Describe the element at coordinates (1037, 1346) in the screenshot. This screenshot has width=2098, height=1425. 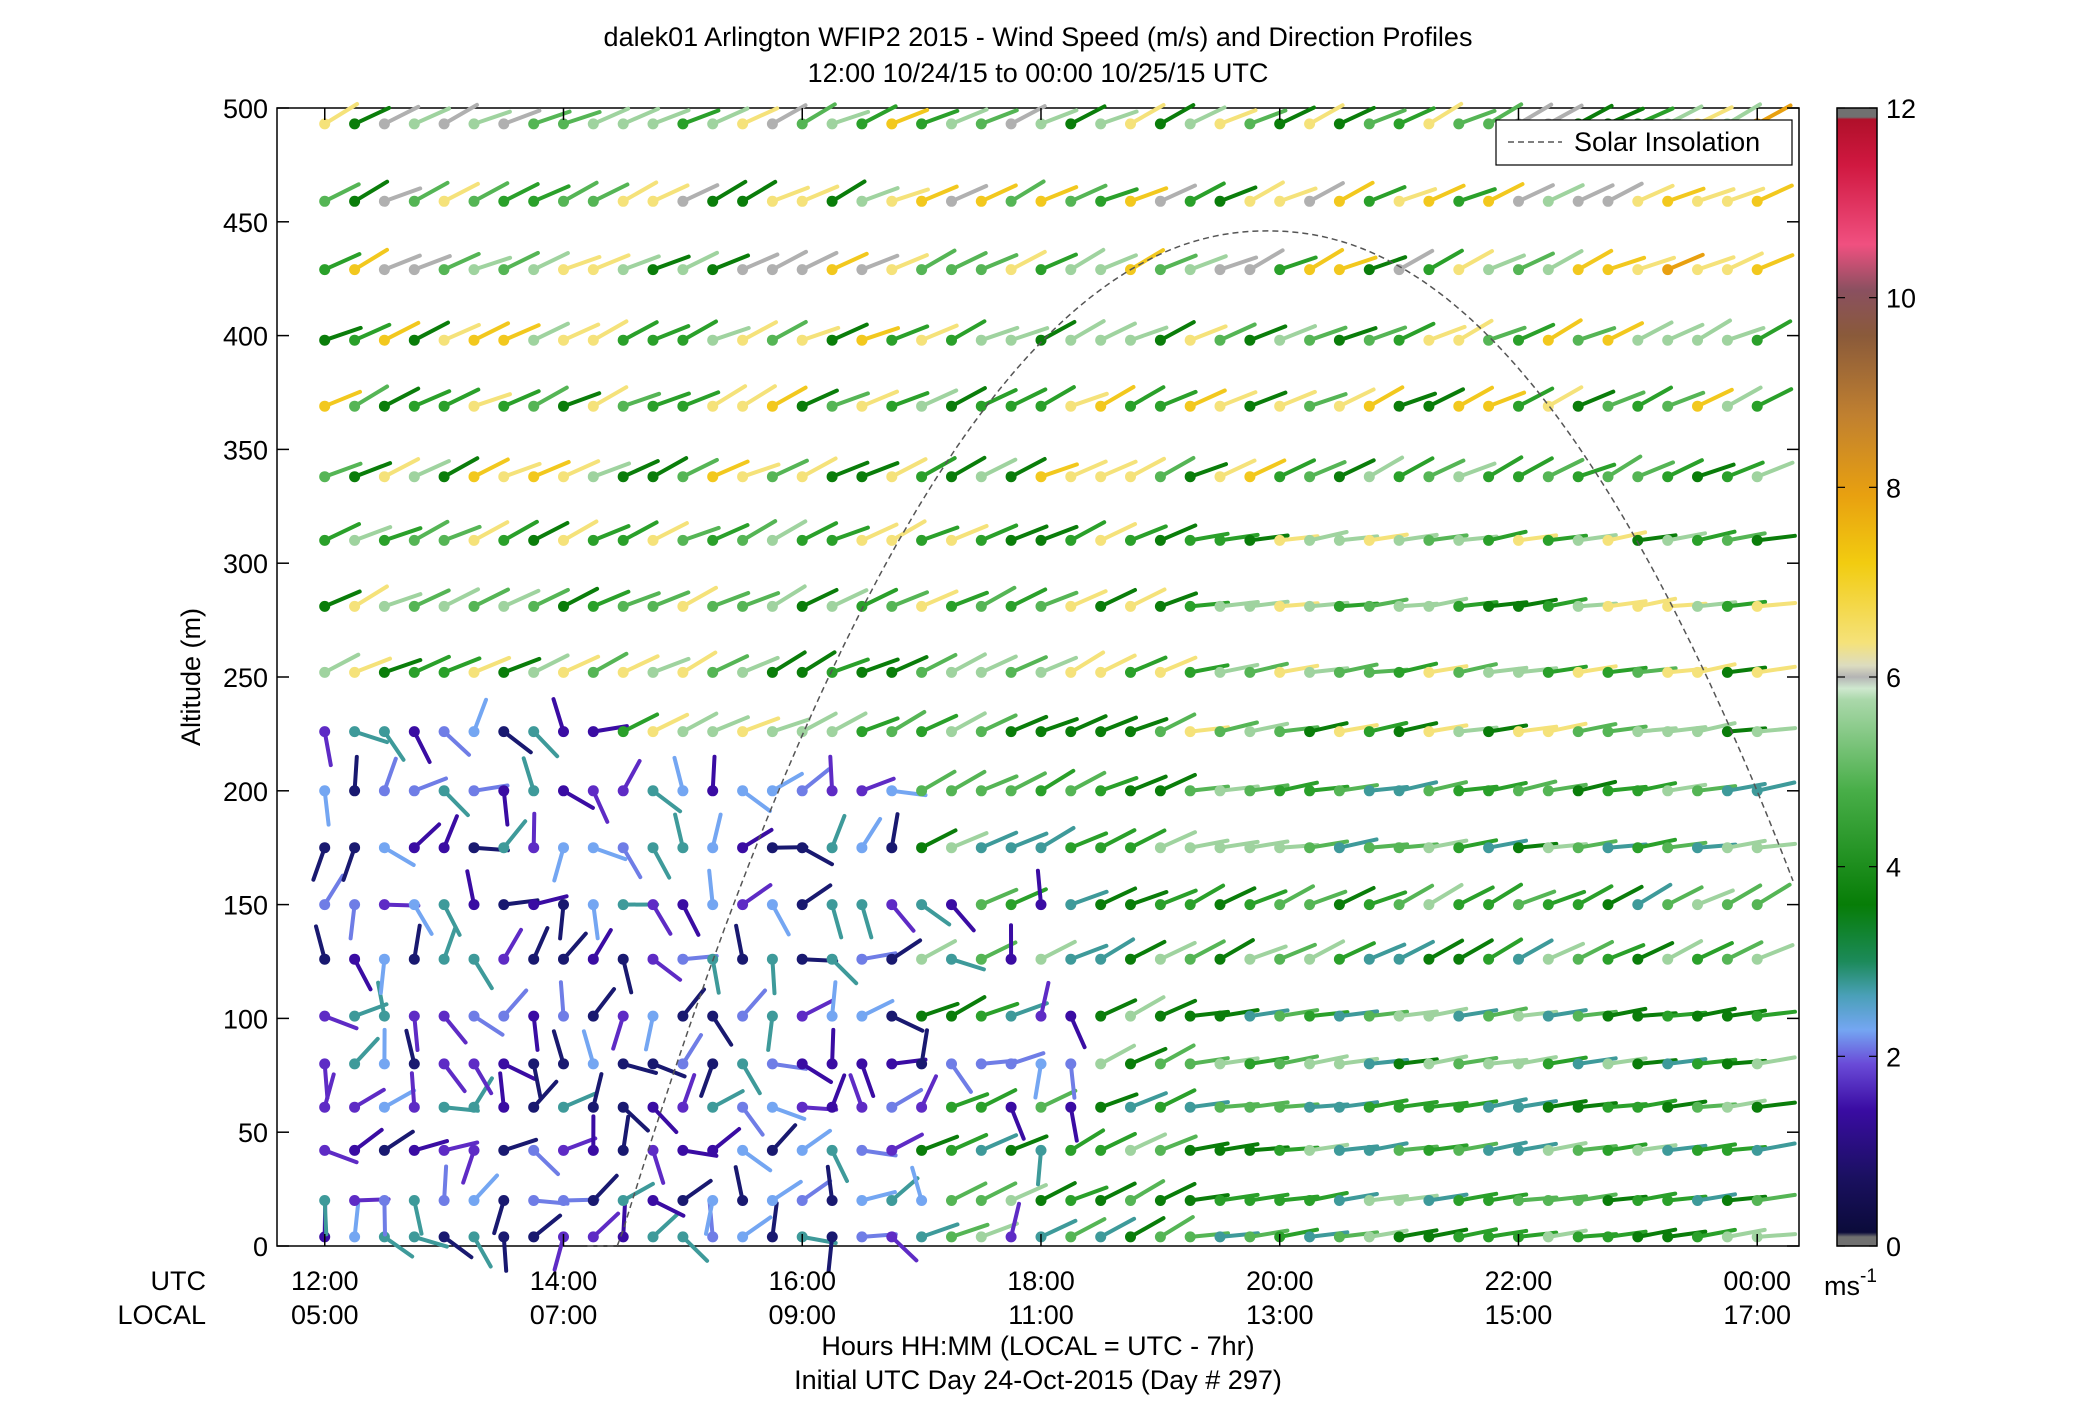
I see `x-axis-label: Hours HH:MM (LOCAL = UTC - 7hr)` at that location.